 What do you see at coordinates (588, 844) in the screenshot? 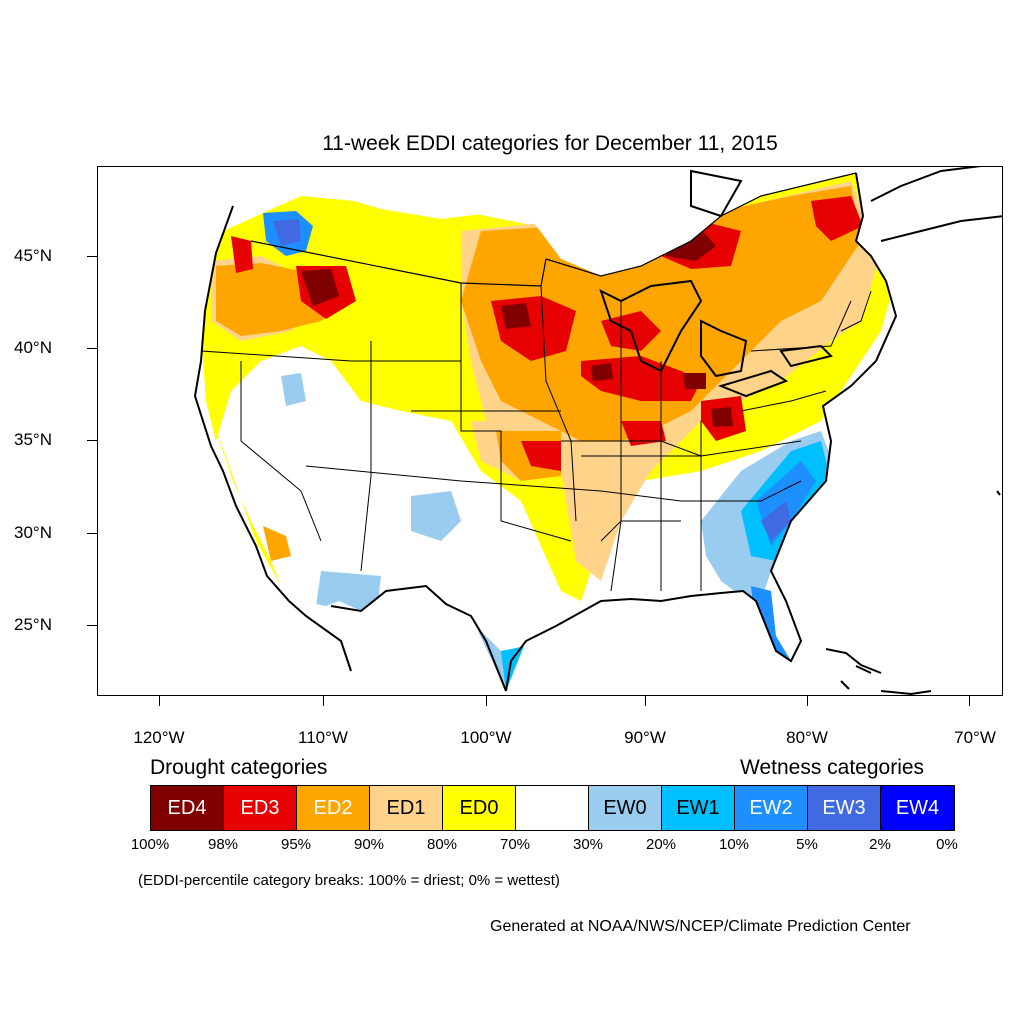
I see `percent-break-label: 30%` at bounding box center [588, 844].